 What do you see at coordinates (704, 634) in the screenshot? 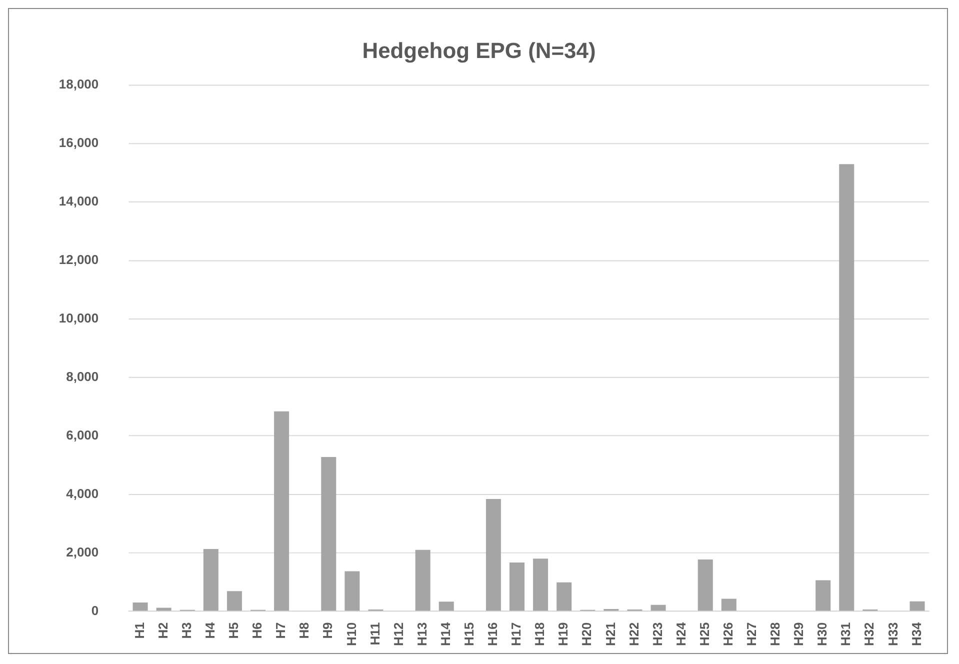
I see `x-tick-label: H25` at bounding box center [704, 634].